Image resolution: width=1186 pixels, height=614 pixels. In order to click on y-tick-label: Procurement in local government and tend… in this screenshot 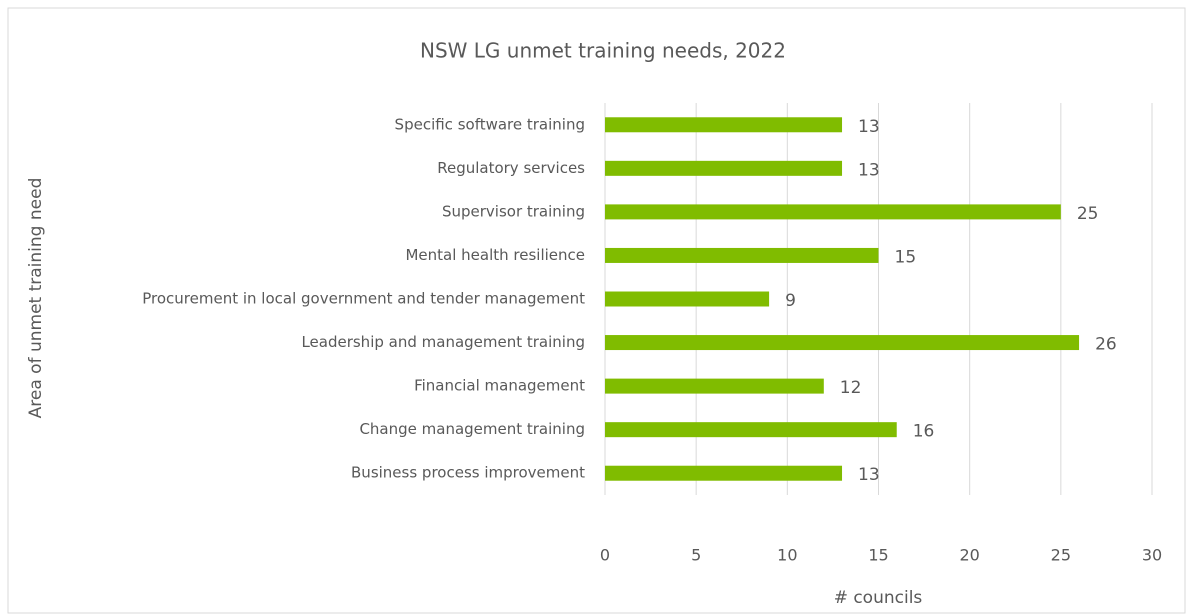, I will do `click(363, 299)`.